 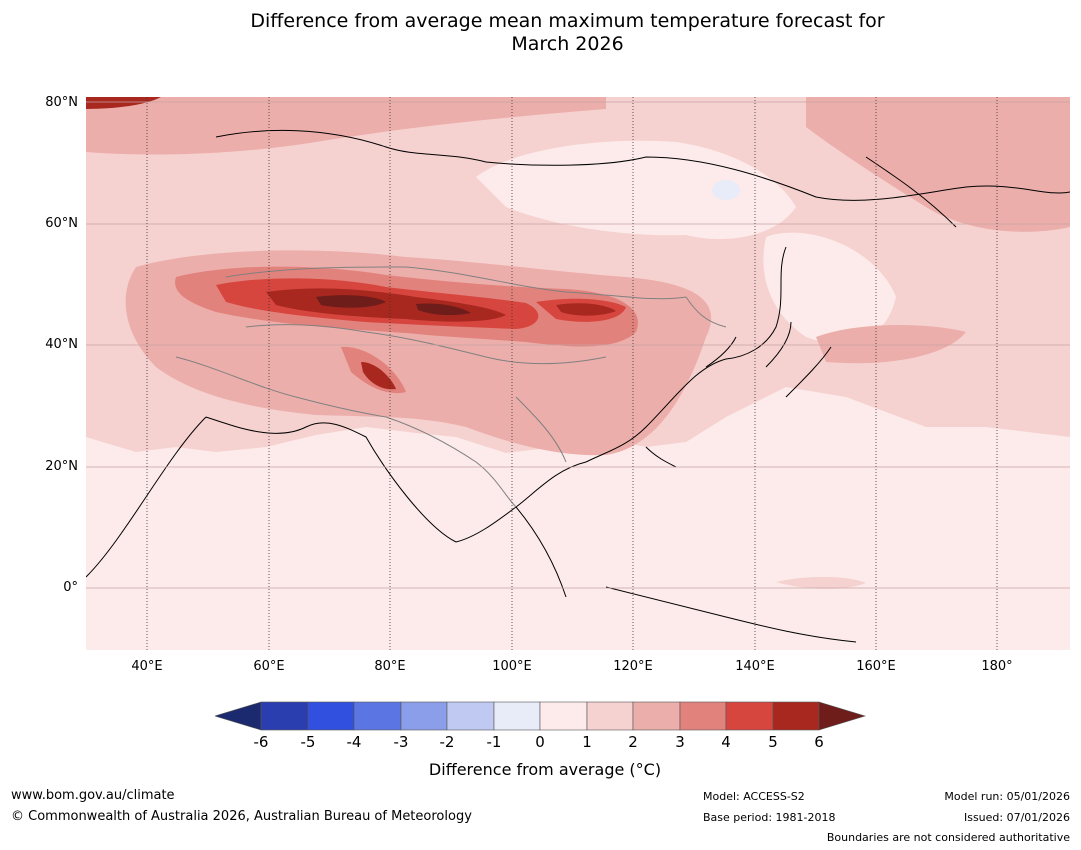 What do you see at coordinates (123, 103) in the screenshot?
I see `anomaly-zone-5-6-arctic` at bounding box center [123, 103].